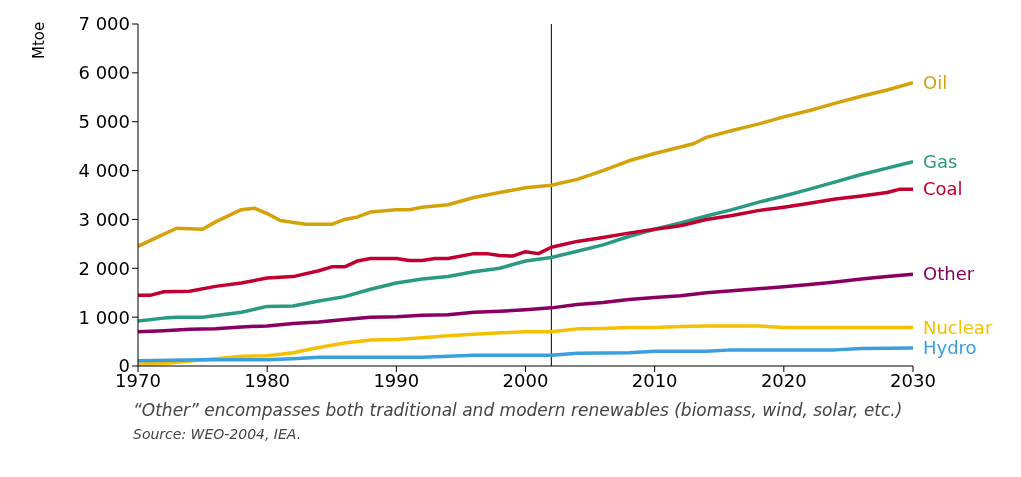 Image resolution: width=1021 pixels, height=477 pixels. What do you see at coordinates (783, 380) in the screenshot?
I see `x-tick-label: 2020` at bounding box center [783, 380].